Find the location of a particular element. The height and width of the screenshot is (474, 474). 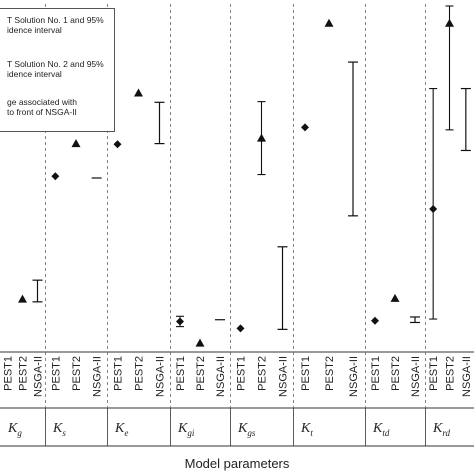

group-label: Ktd is located at coordinates (381, 429).